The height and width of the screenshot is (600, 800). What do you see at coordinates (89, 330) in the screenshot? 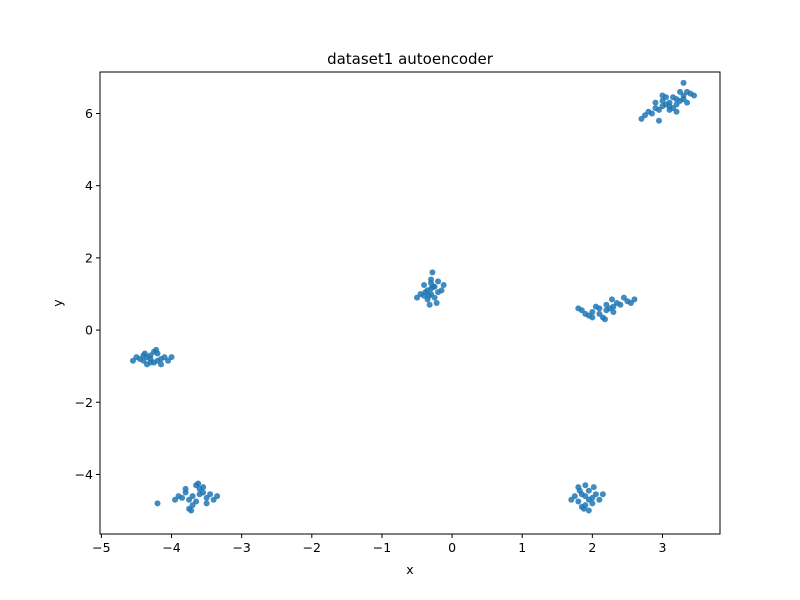
I see `y-tick-label: 0` at bounding box center [89, 330].